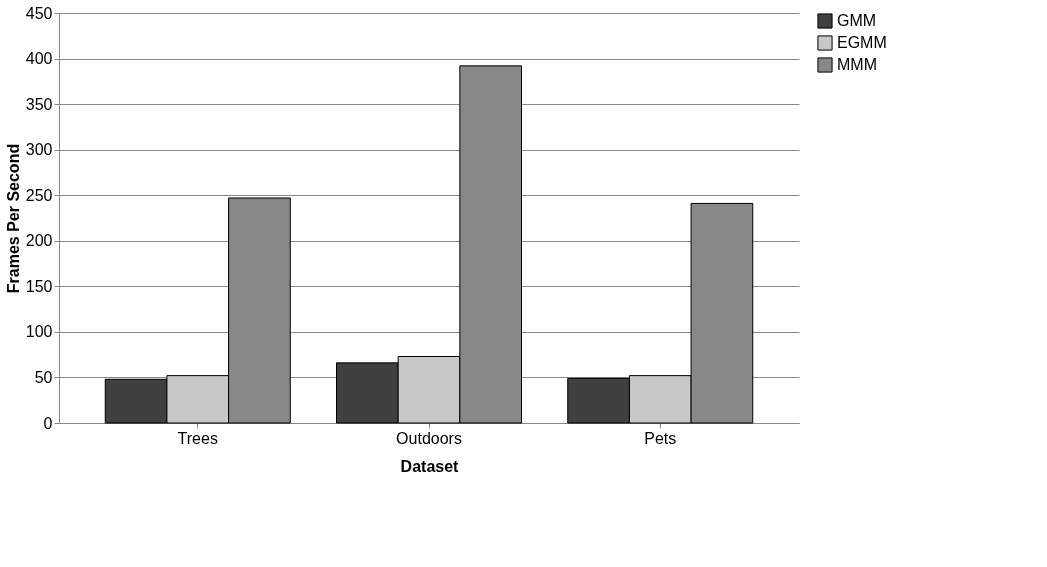 The height and width of the screenshot is (567, 1047). I want to click on y-tick-label: 250, so click(39, 195).